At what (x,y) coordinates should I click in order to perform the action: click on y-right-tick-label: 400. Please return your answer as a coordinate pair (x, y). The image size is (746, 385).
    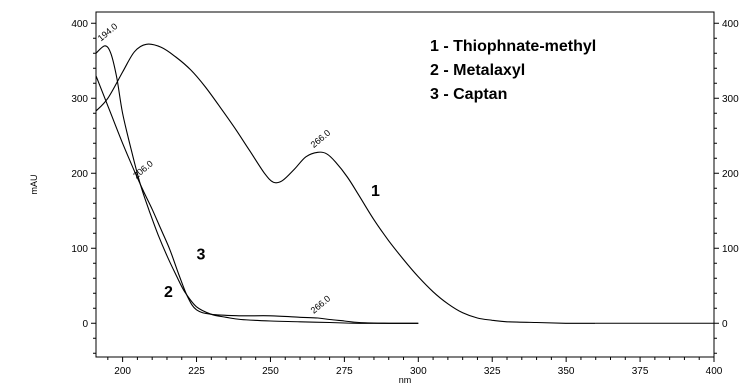
    Looking at the image, I should click on (730, 24).